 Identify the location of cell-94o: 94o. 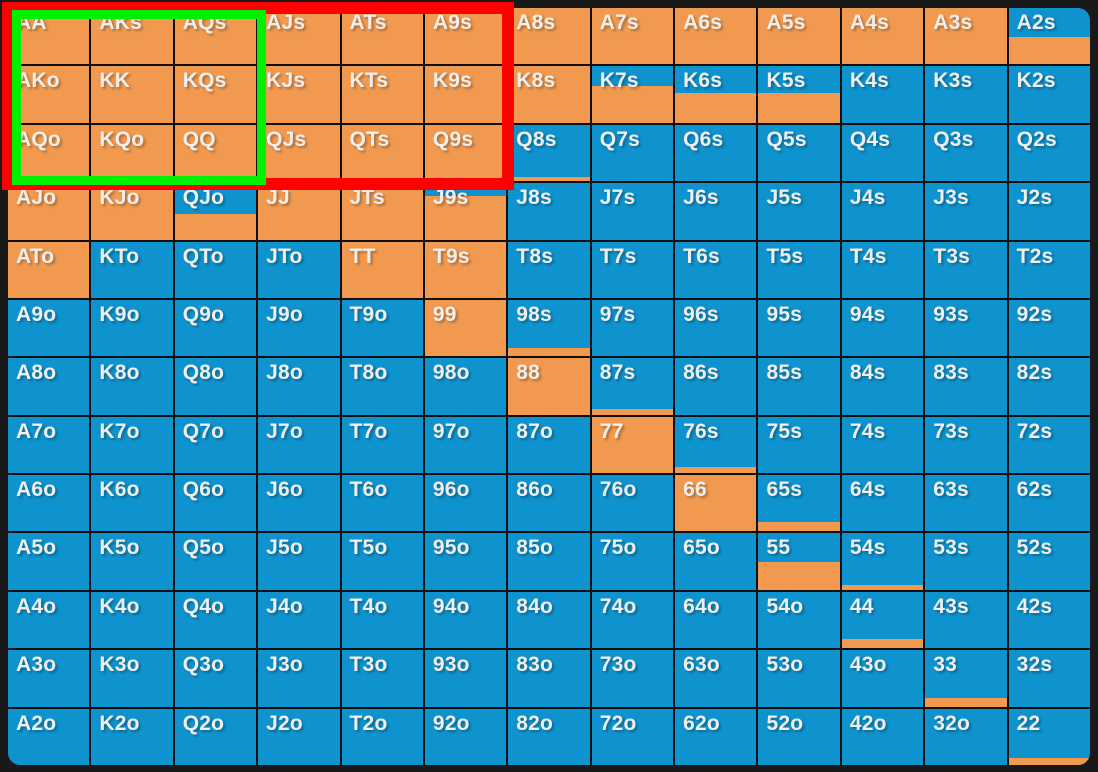
(465, 620).